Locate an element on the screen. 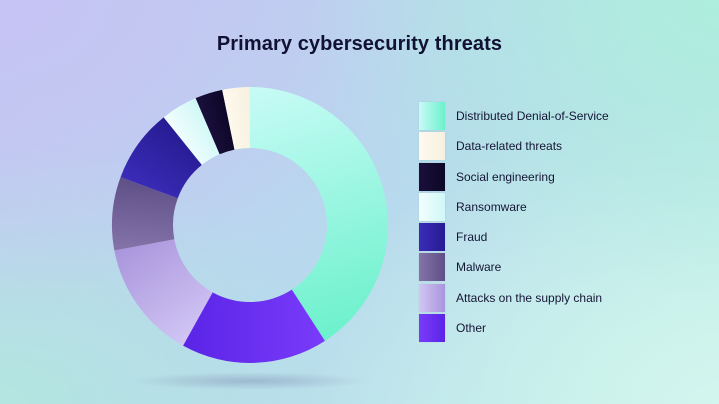 The image size is (719, 404). legend-label: Other is located at coordinates (471, 328).